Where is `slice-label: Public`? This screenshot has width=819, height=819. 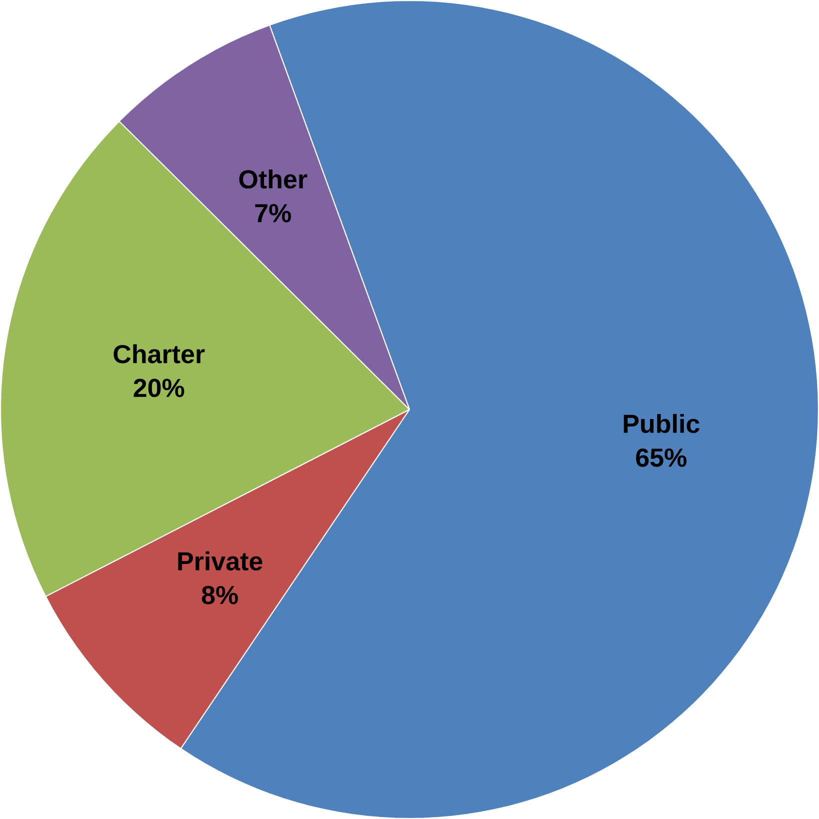 slice-label: Public is located at coordinates (662, 424).